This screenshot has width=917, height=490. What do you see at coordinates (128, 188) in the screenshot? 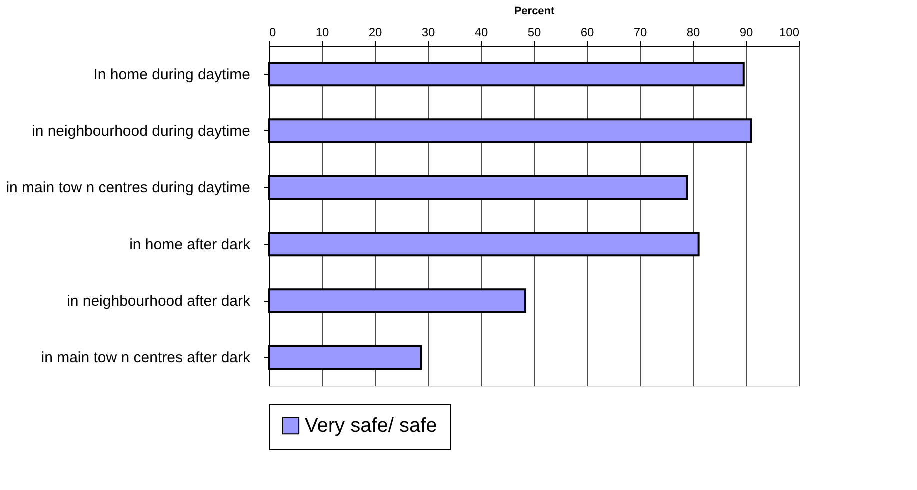
I see `y-tick-label: in main tow n centres during daytime` at bounding box center [128, 188].